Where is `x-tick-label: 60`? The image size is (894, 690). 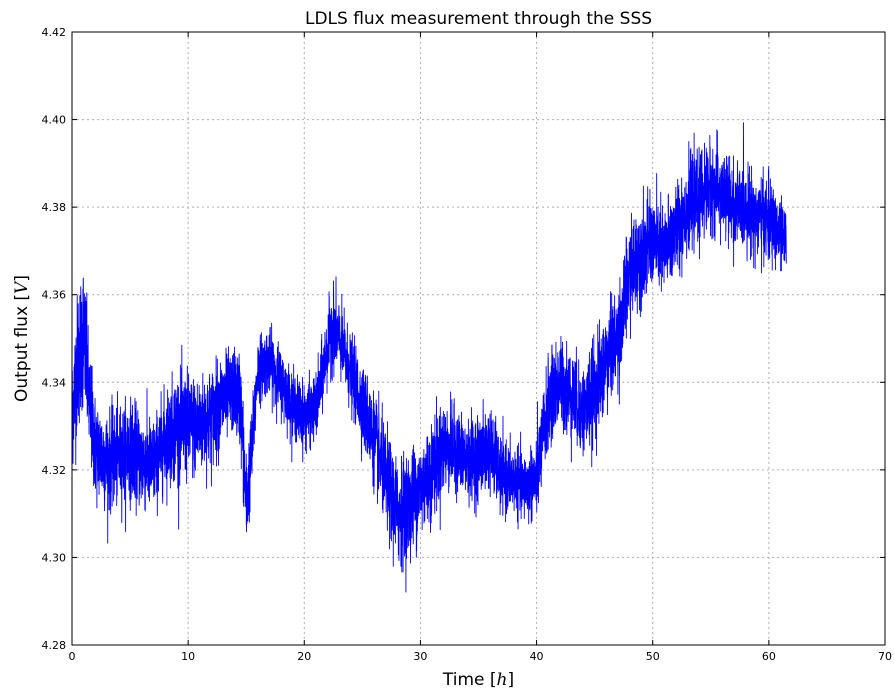 x-tick-label: 60 is located at coordinates (769, 656).